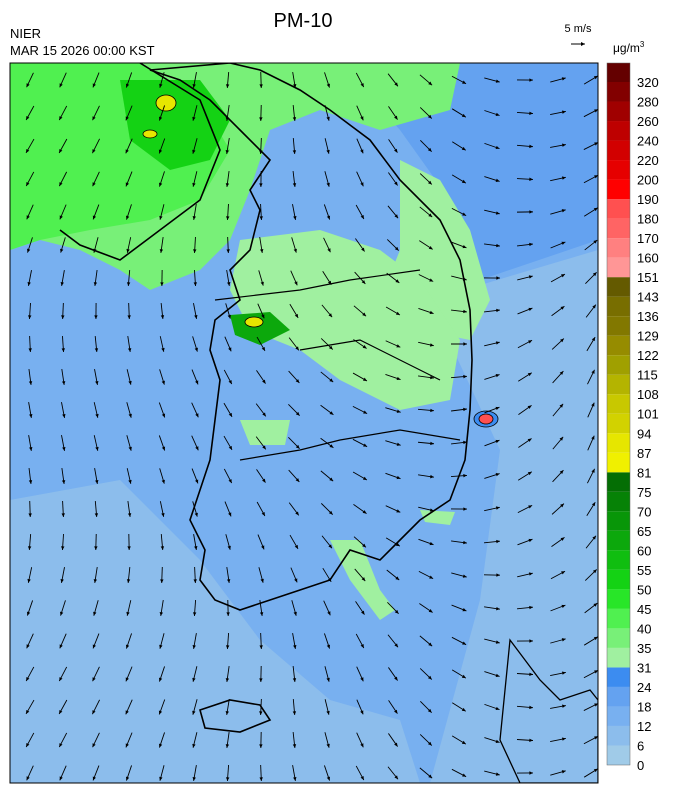  What do you see at coordinates (235, 716) in the screenshot?
I see `jeju` at bounding box center [235, 716].